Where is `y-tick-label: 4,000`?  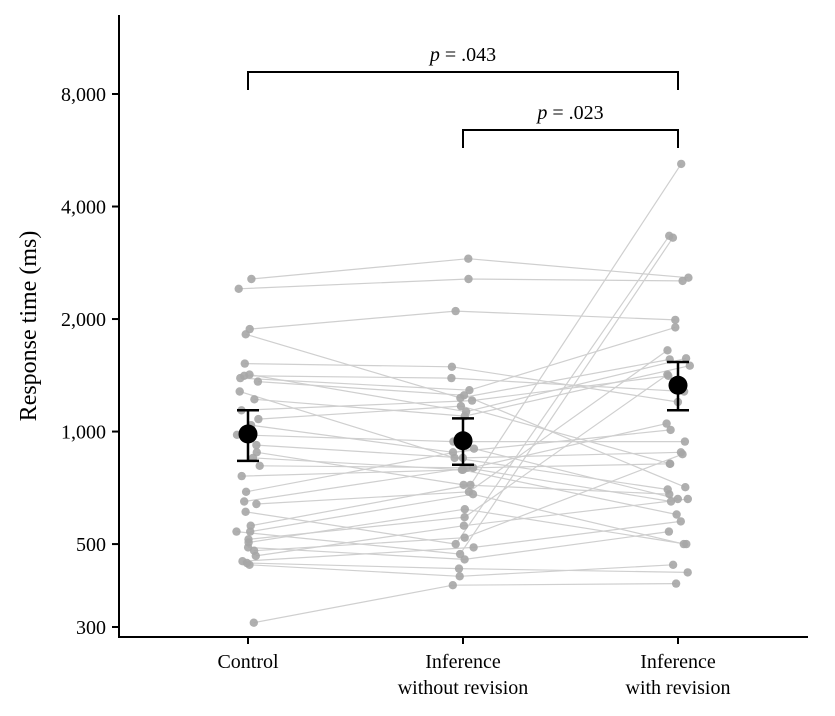 y-tick-label: 4,000 is located at coordinates (83, 208).